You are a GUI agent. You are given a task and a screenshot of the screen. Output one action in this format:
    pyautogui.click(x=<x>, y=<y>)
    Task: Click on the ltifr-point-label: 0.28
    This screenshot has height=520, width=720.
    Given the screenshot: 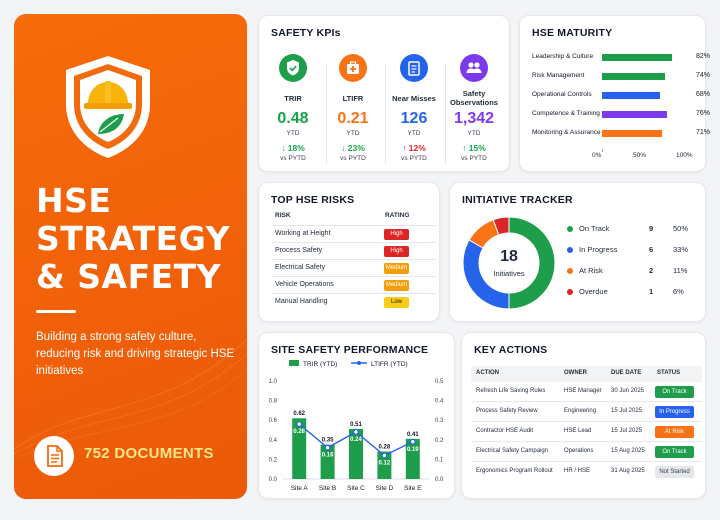 What is the action you would take?
    pyautogui.click(x=299, y=432)
    